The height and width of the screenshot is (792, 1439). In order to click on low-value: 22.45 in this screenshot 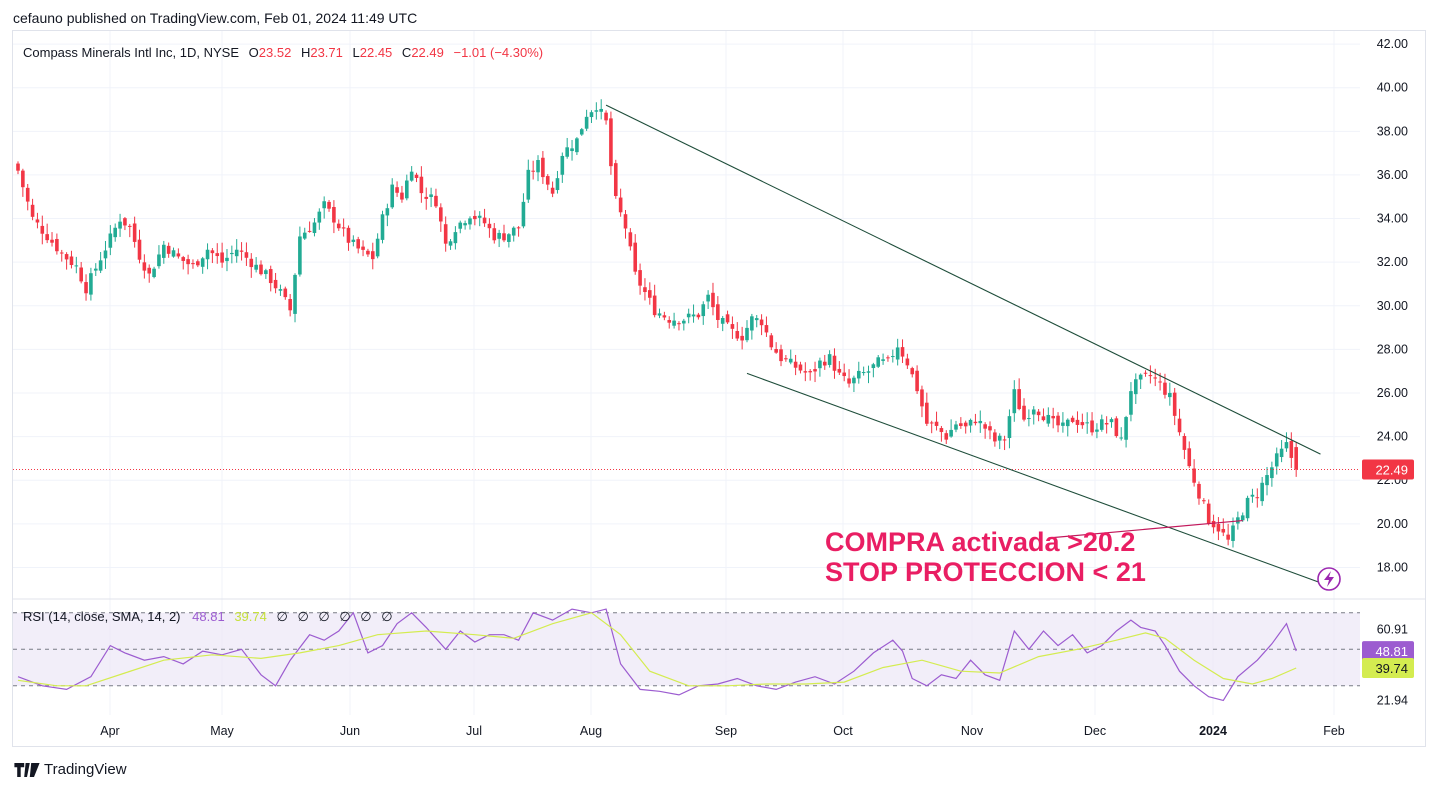, I will do `click(376, 52)`.